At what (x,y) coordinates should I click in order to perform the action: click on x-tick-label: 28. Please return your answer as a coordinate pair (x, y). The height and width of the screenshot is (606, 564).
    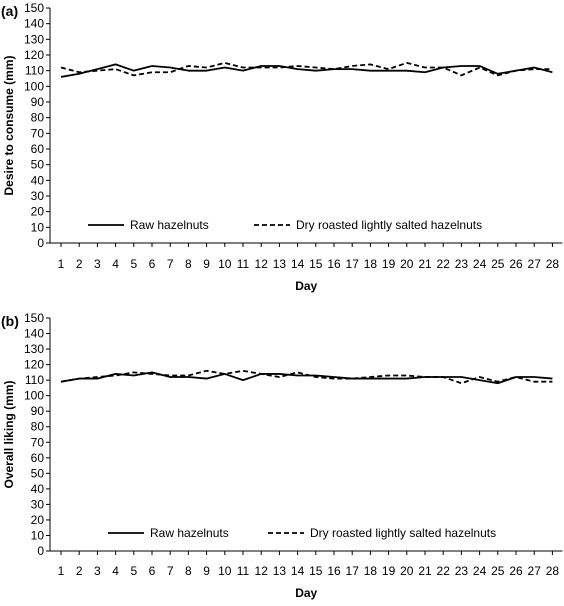
    Looking at the image, I should click on (553, 571).